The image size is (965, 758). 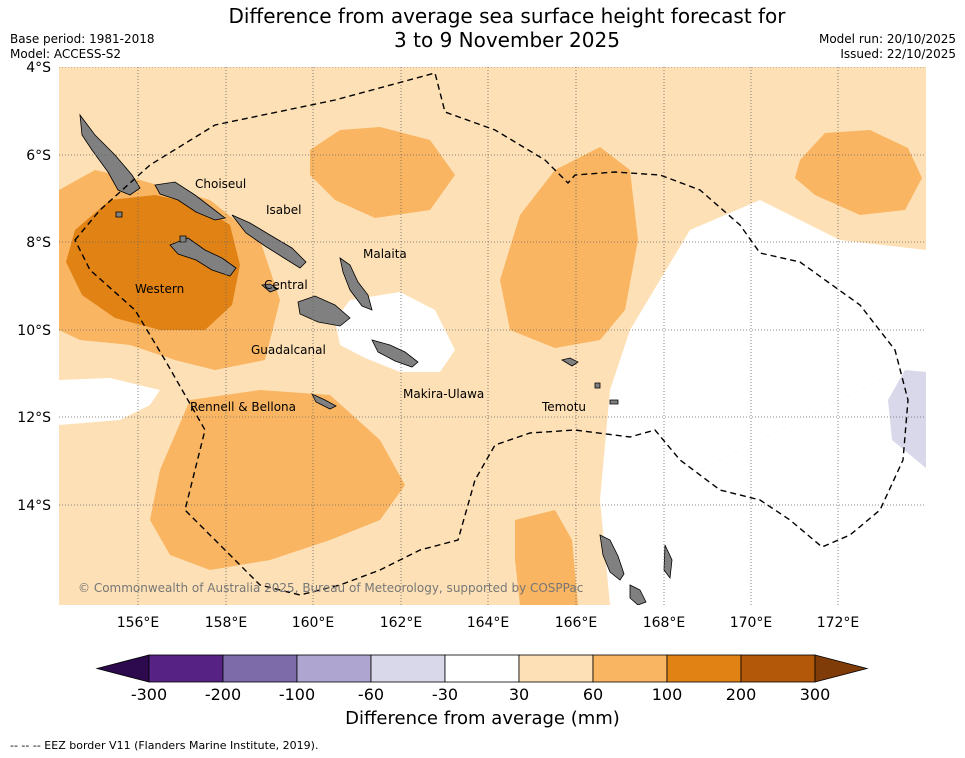 What do you see at coordinates (569, 362) in the screenshot?
I see `island-santa-cruz` at bounding box center [569, 362].